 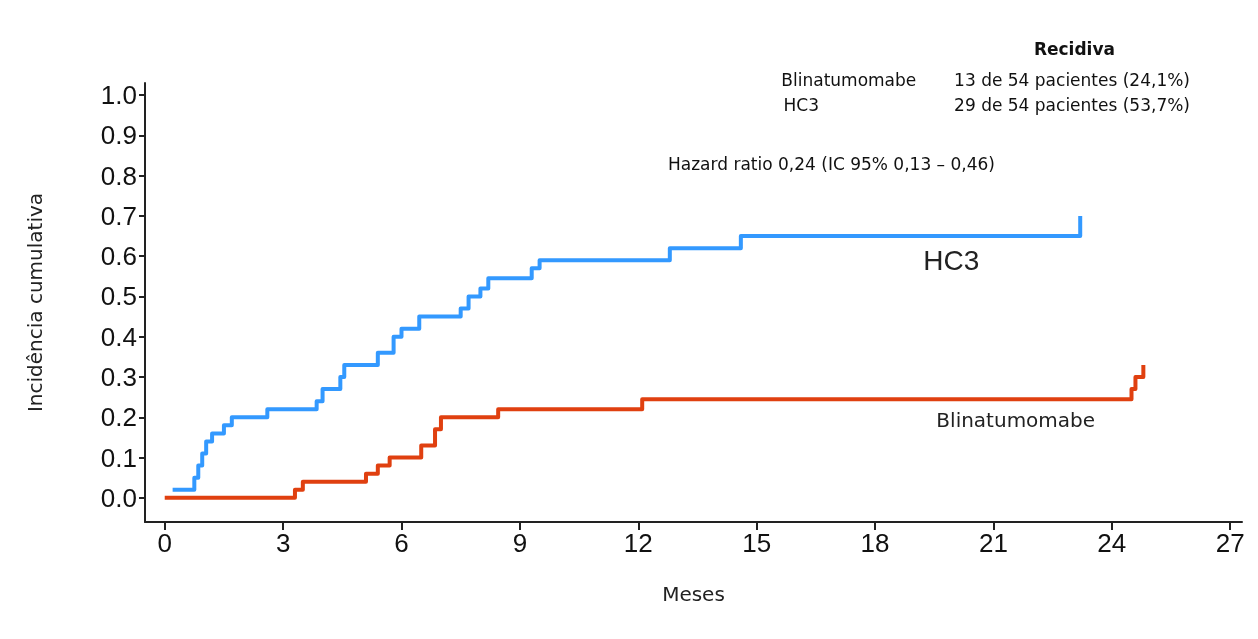 I want to click on series-label: Blinatumomabe, so click(x=1016, y=419).